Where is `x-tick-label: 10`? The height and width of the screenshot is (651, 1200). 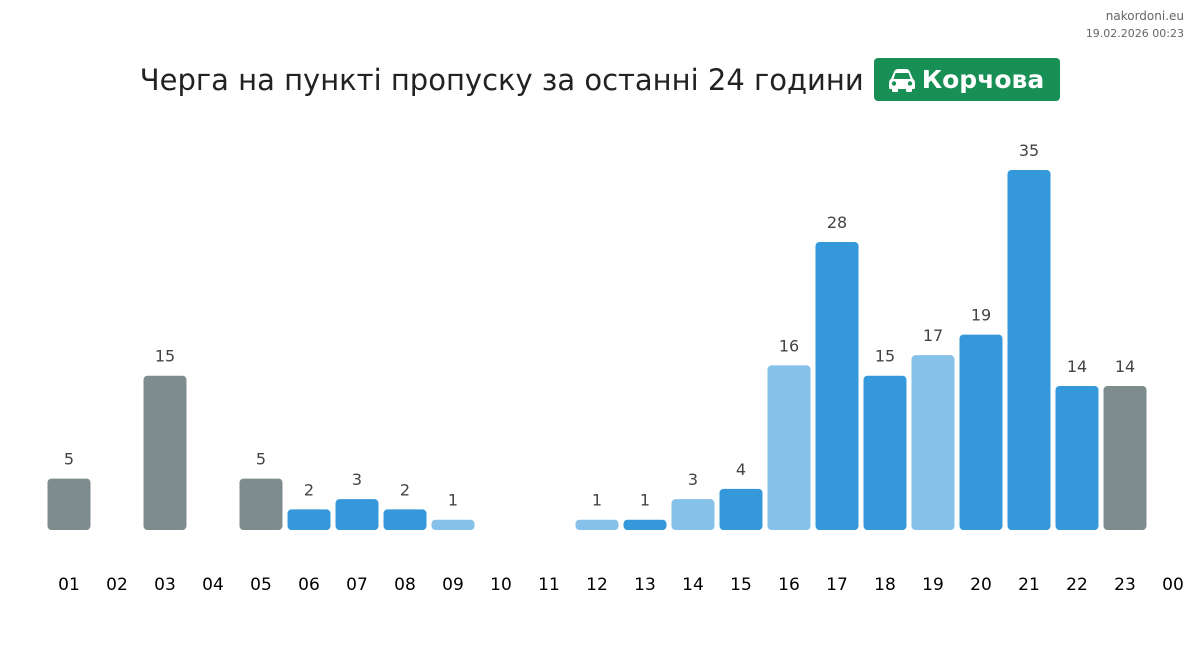 x-tick-label: 10 is located at coordinates (501, 585).